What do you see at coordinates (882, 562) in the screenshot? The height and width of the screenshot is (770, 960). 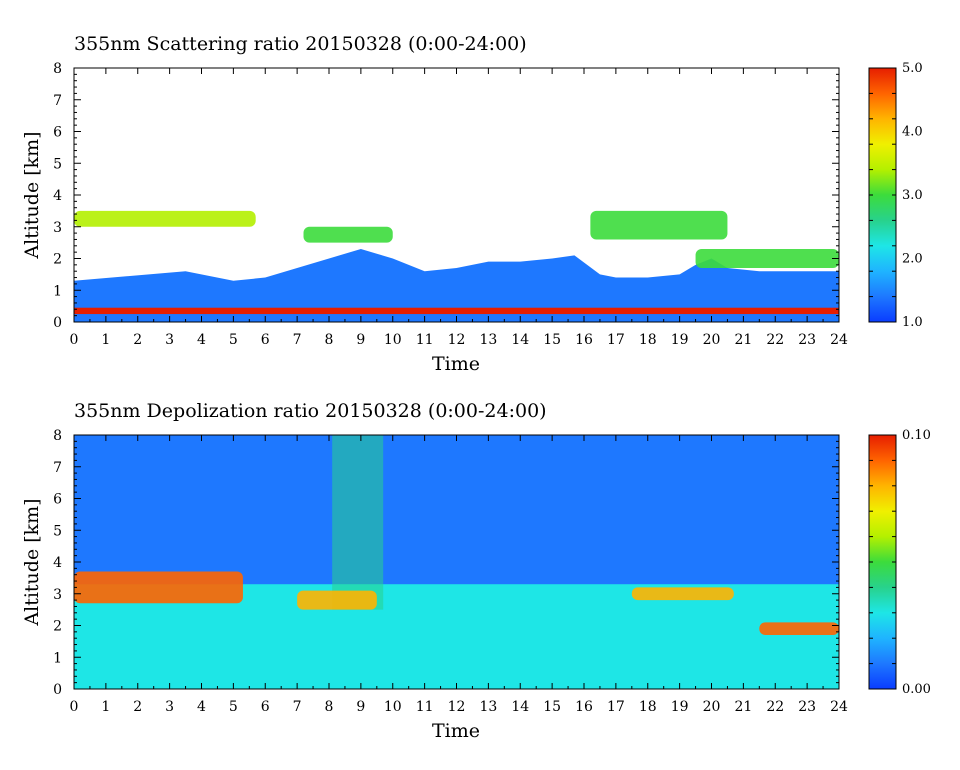 I see `depolarization-colorbar-bar` at bounding box center [882, 562].